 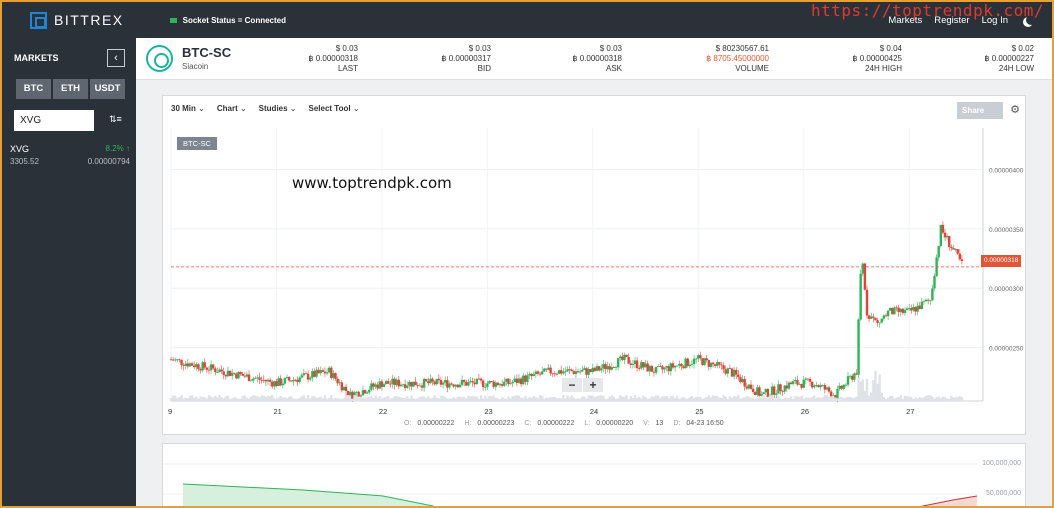 I want to click on interval-dropdown: 30 Min, so click(x=188, y=108).